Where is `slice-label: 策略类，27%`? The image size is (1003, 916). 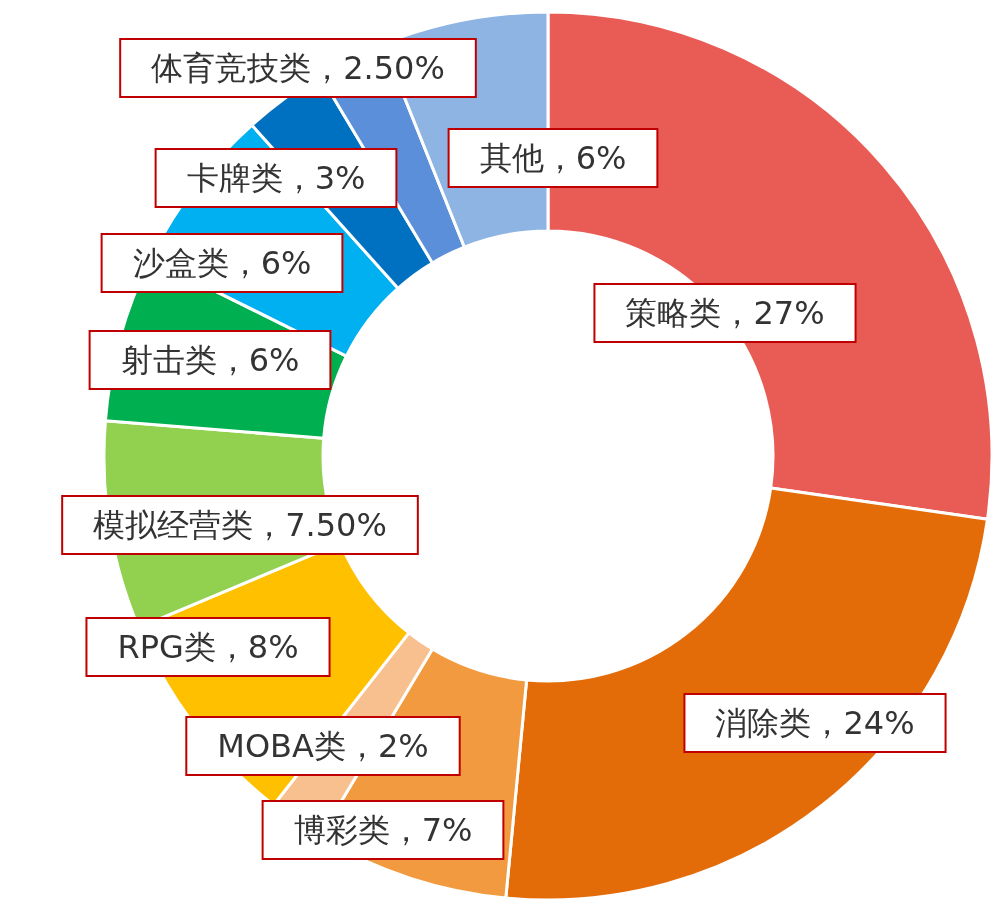 slice-label: 策略类，27% is located at coordinates (725, 313).